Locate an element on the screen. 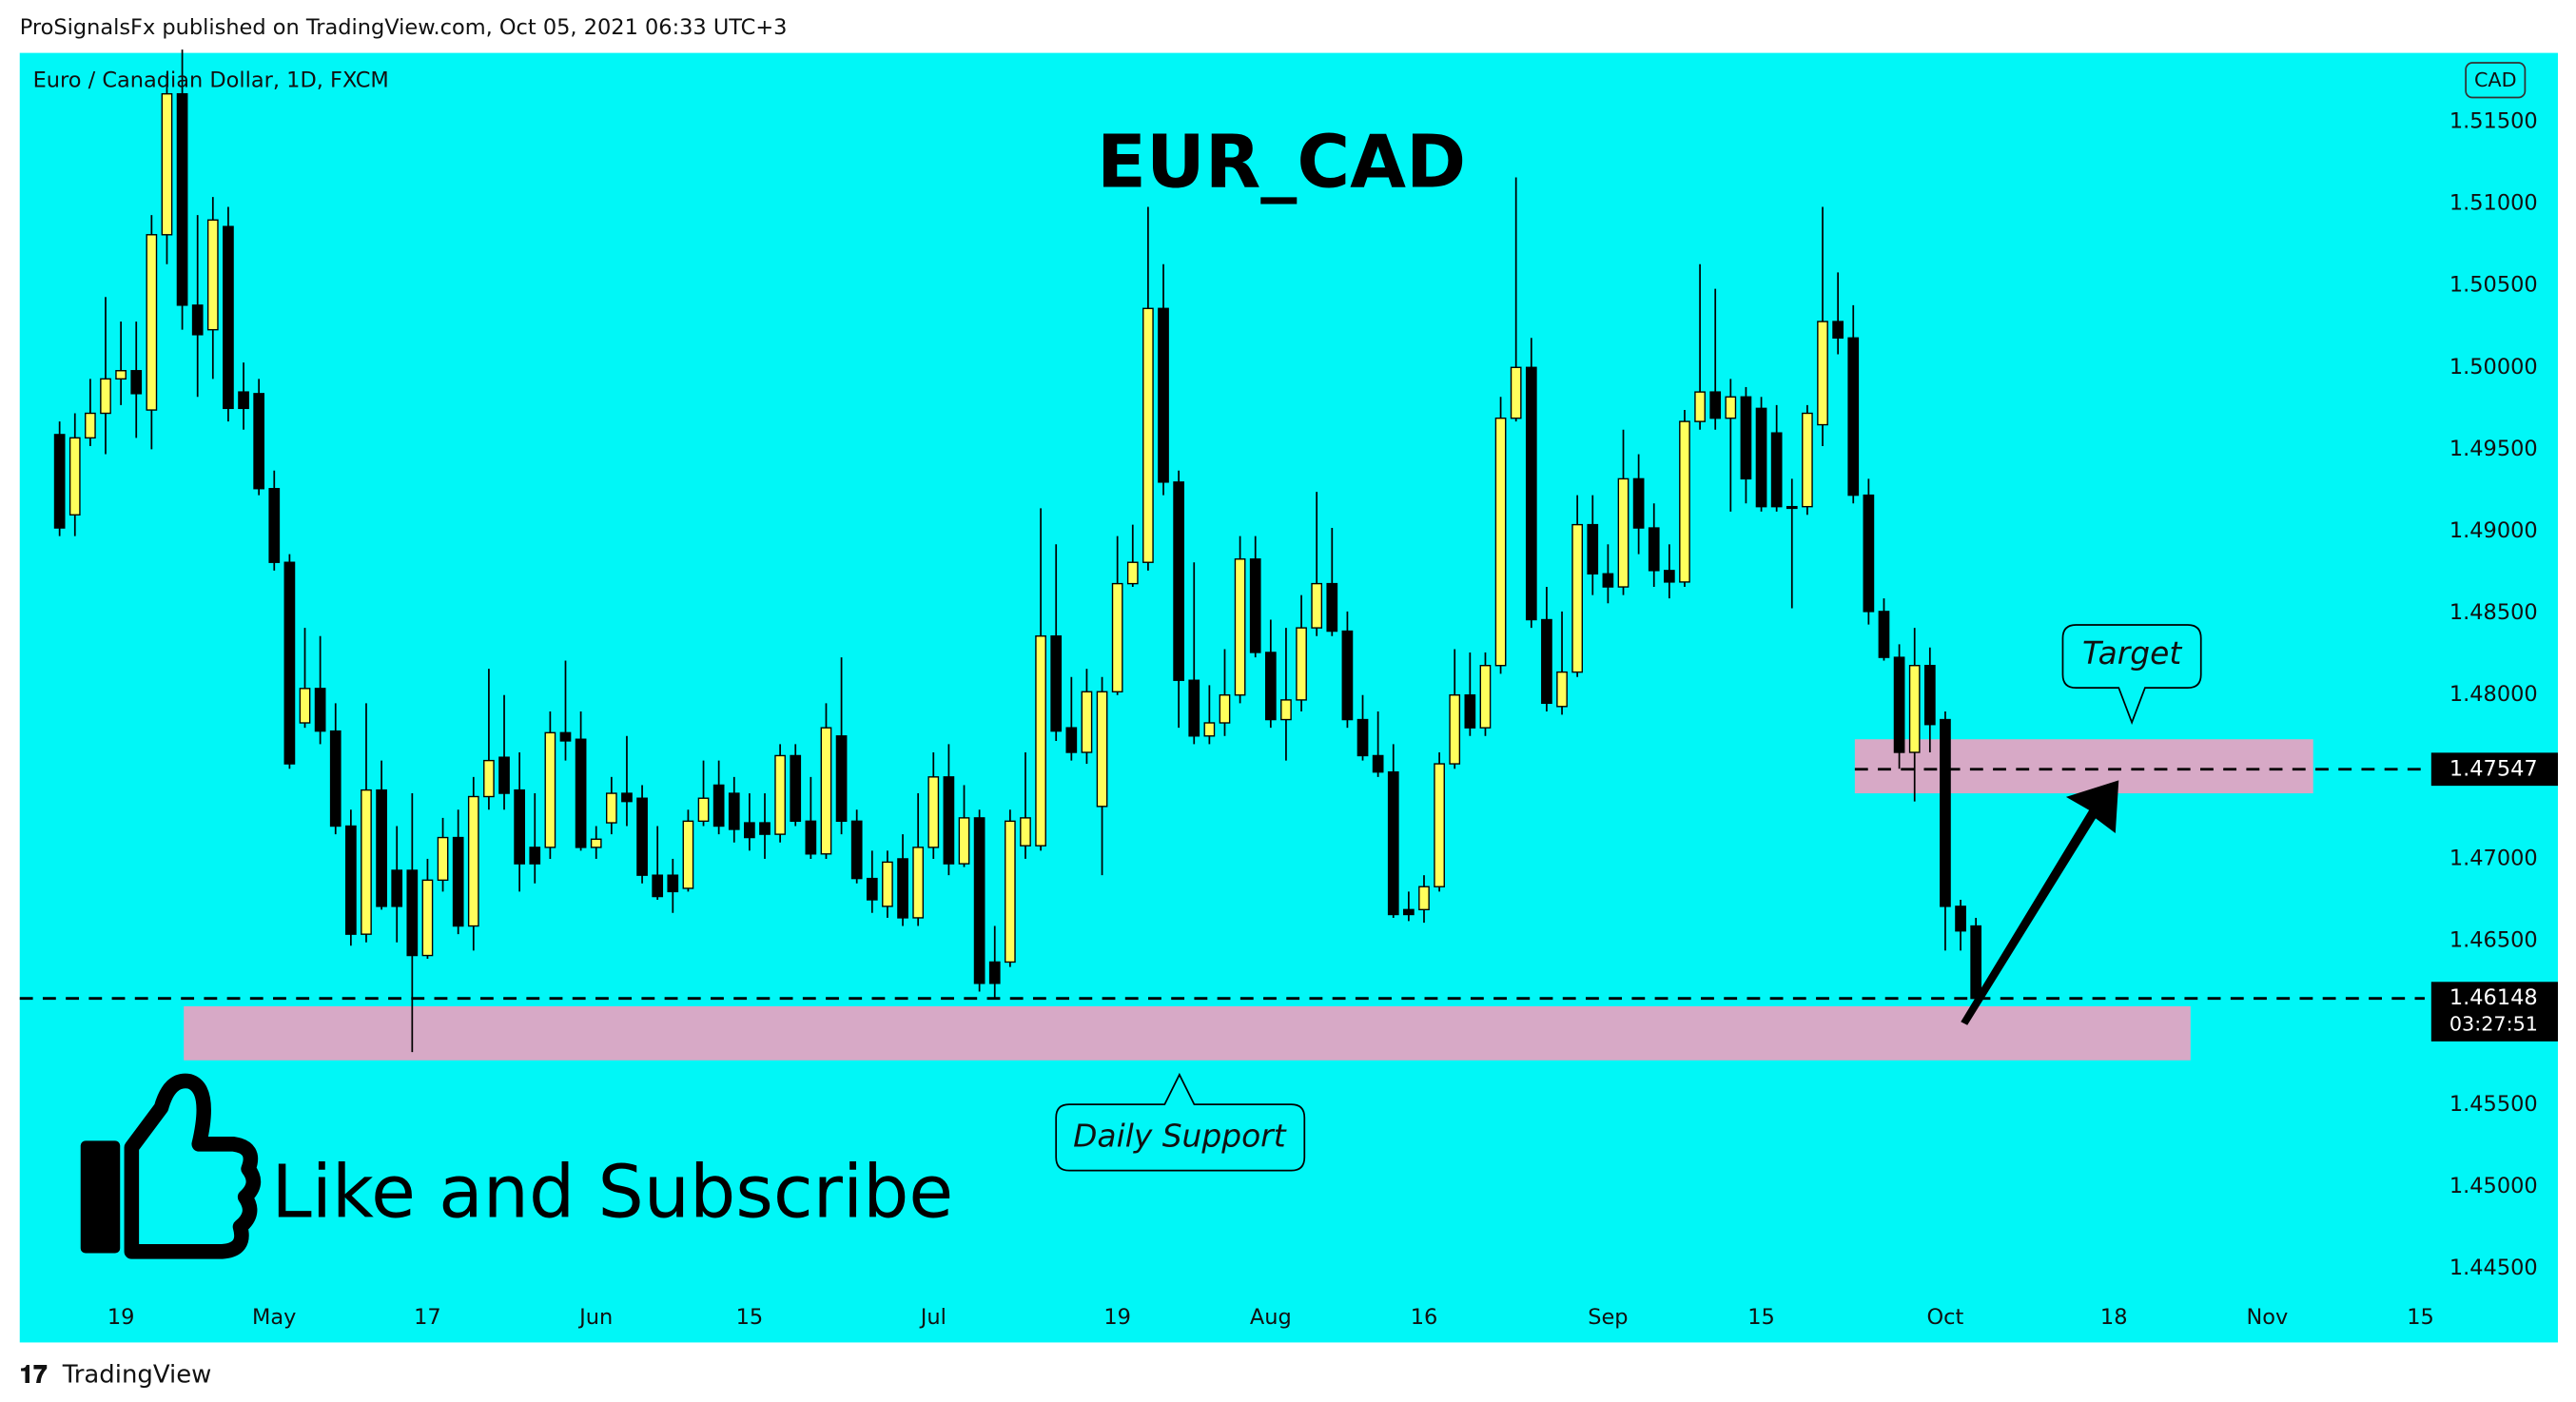 The height and width of the screenshot is (1402, 2576). legend-text: Euro / Canadian Dollar, 1D, FXCM is located at coordinates (211, 80).